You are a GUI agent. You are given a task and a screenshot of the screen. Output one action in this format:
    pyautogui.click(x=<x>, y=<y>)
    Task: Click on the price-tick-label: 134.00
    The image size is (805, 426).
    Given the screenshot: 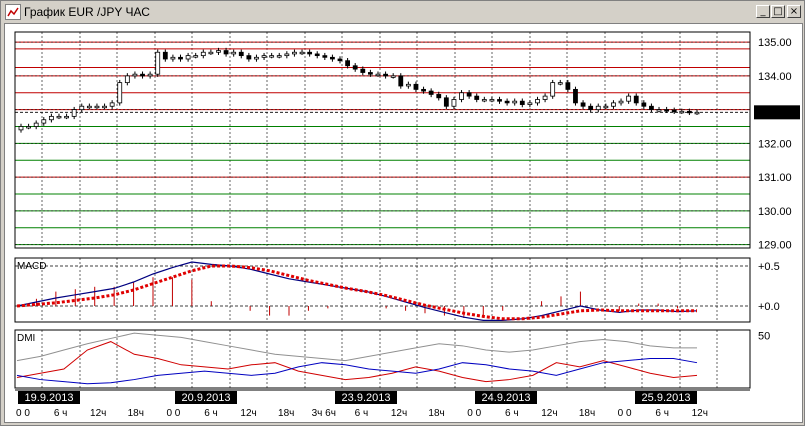 What is the action you would take?
    pyautogui.click(x=775, y=77)
    